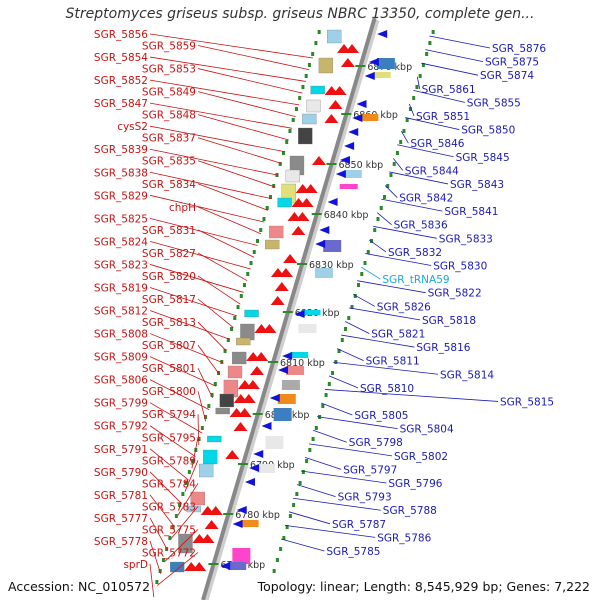  I want to click on left-gene-label: SGR_5827, so click(169, 254).